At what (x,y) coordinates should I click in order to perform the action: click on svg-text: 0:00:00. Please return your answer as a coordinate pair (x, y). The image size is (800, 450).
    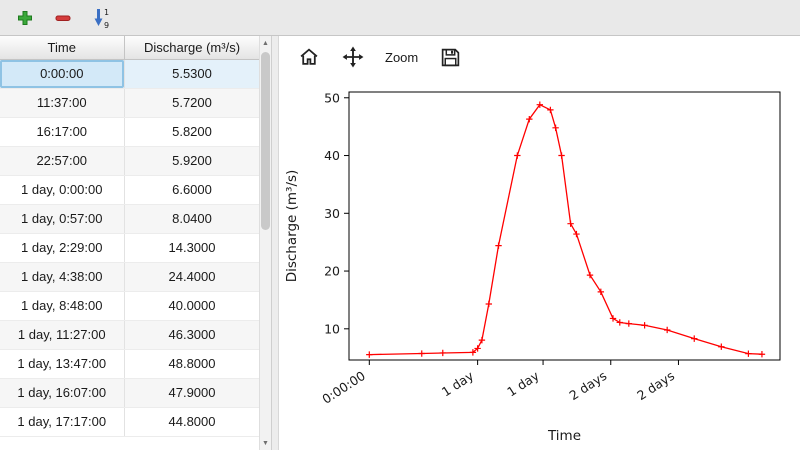
    Looking at the image, I should click on (343, 387).